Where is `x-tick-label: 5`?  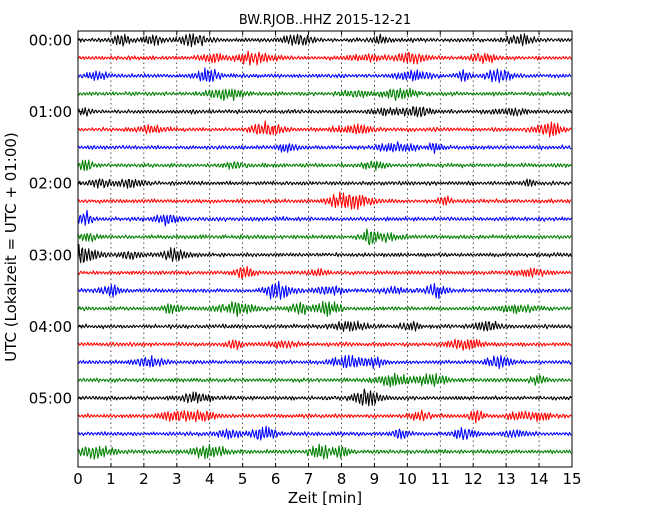 x-tick-label: 5 is located at coordinates (243, 479).